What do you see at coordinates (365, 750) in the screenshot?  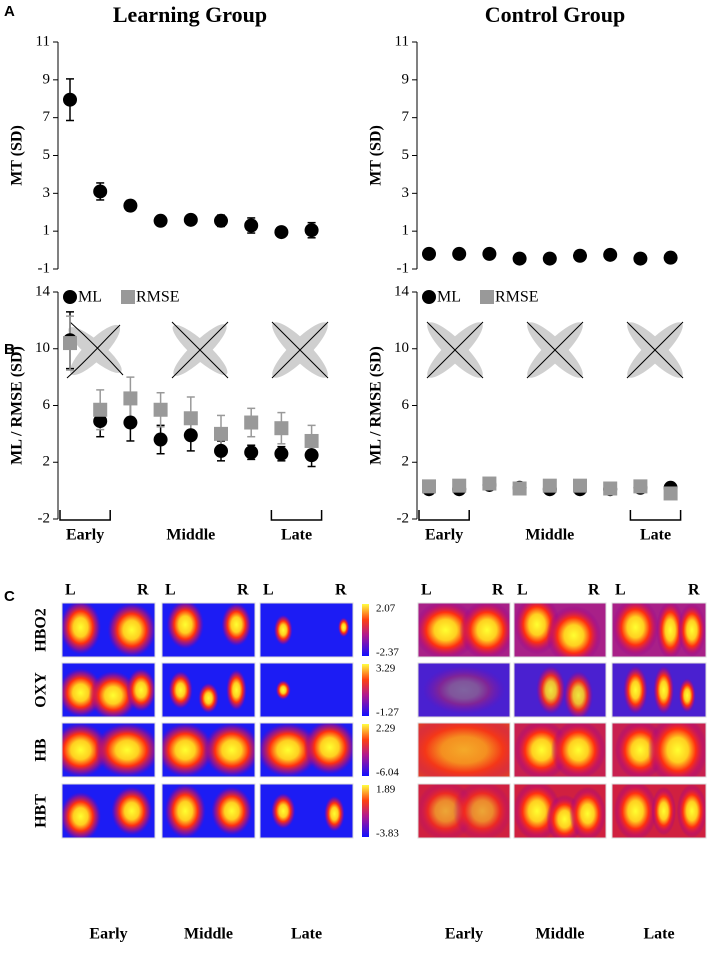 I see `colorbar` at bounding box center [365, 750].